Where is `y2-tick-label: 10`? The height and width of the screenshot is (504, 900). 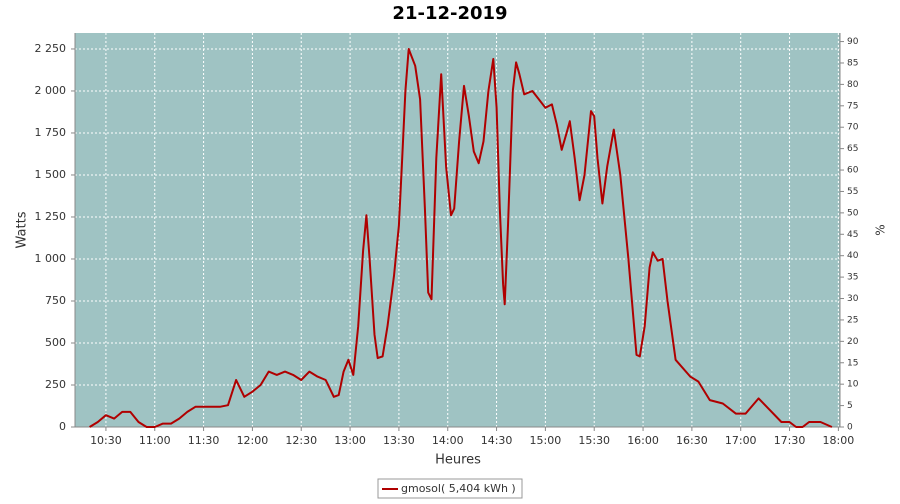
y2-tick-label: 10 is located at coordinates (853, 385).